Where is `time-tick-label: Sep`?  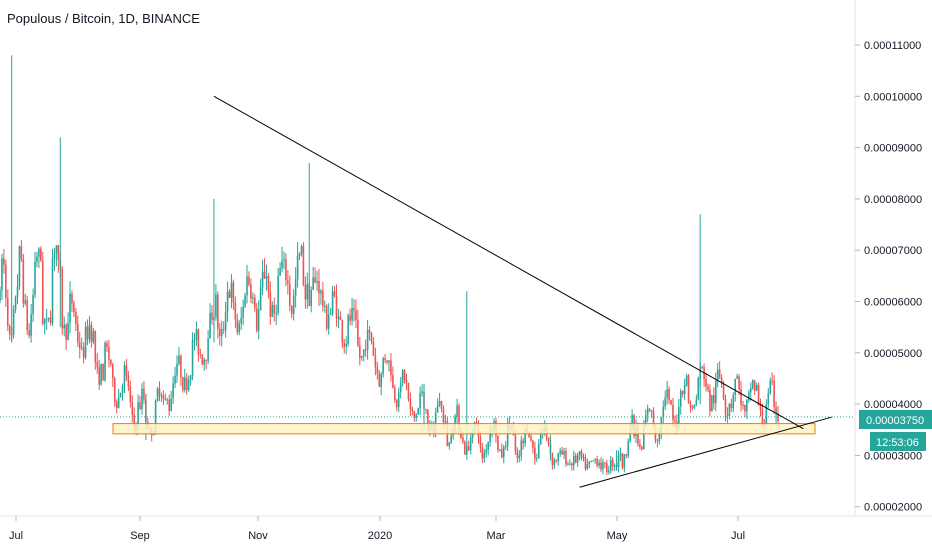
time-tick-label: Sep is located at coordinates (140, 536).